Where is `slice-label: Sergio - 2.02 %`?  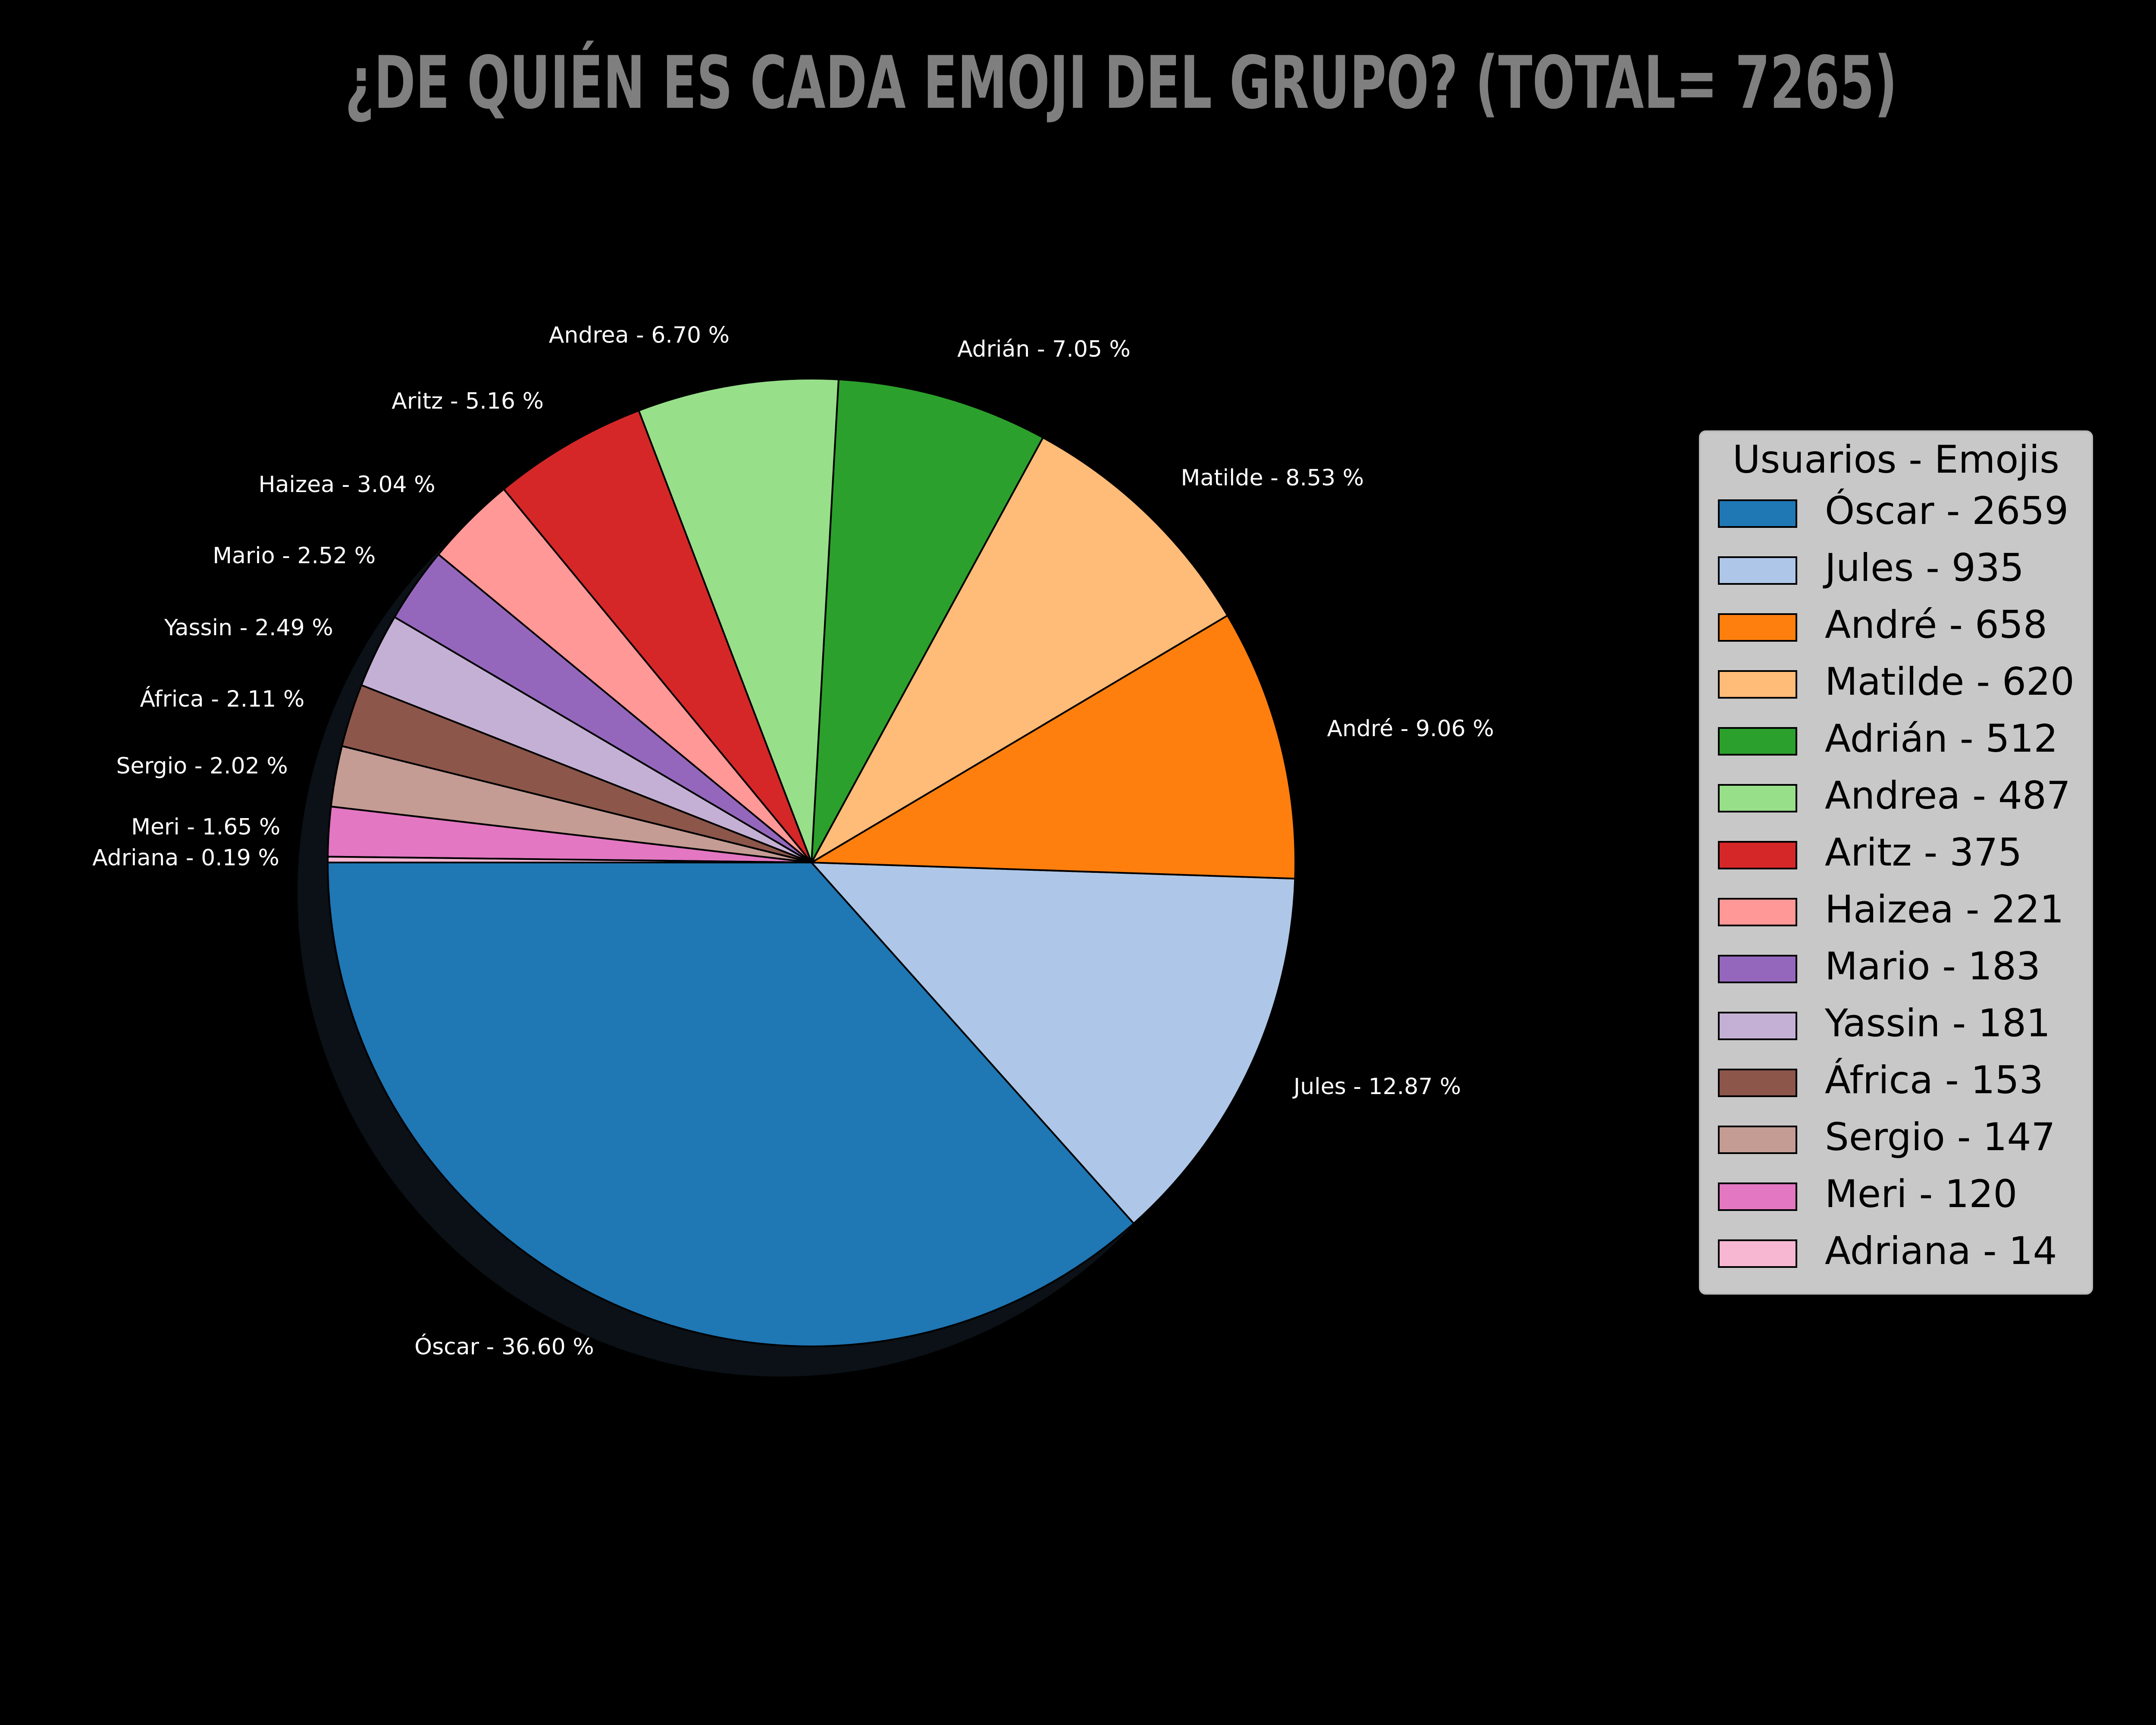 slice-label: Sergio - 2.02 % is located at coordinates (202, 766).